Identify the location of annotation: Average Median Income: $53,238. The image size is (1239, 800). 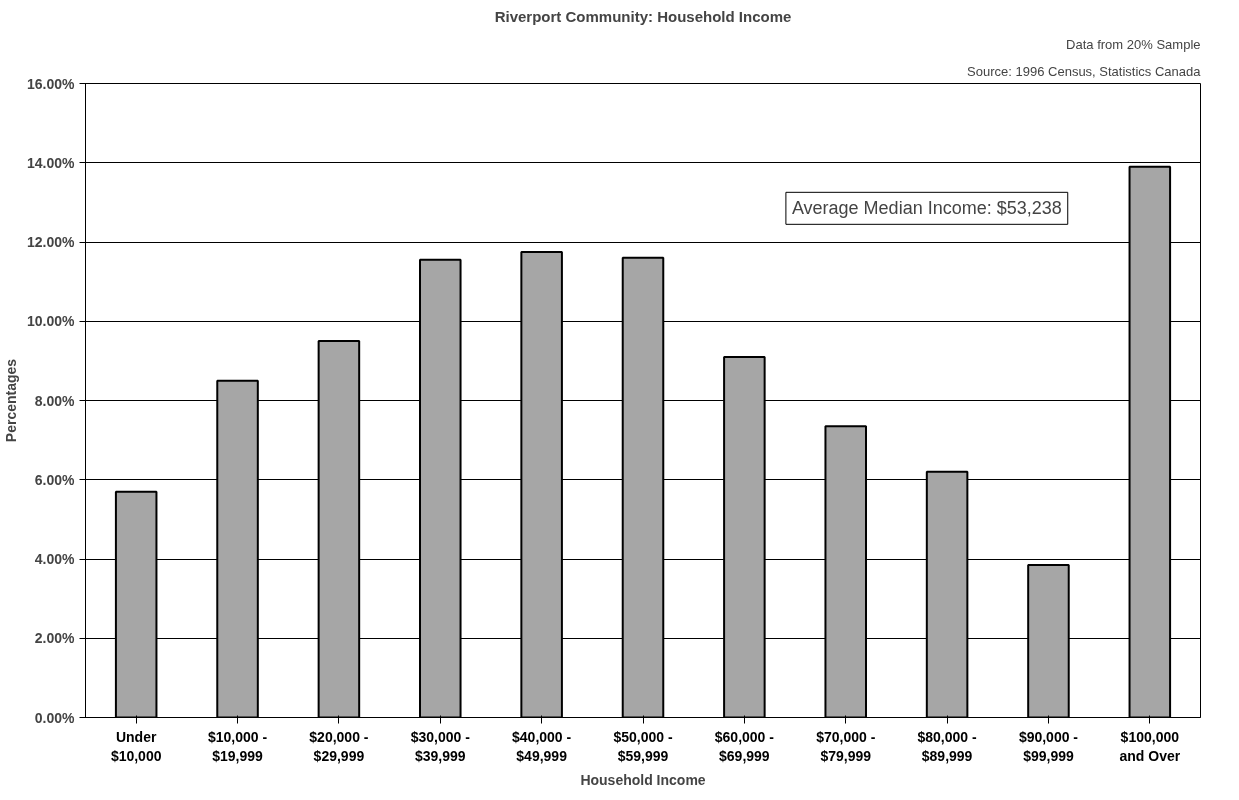
(926, 208).